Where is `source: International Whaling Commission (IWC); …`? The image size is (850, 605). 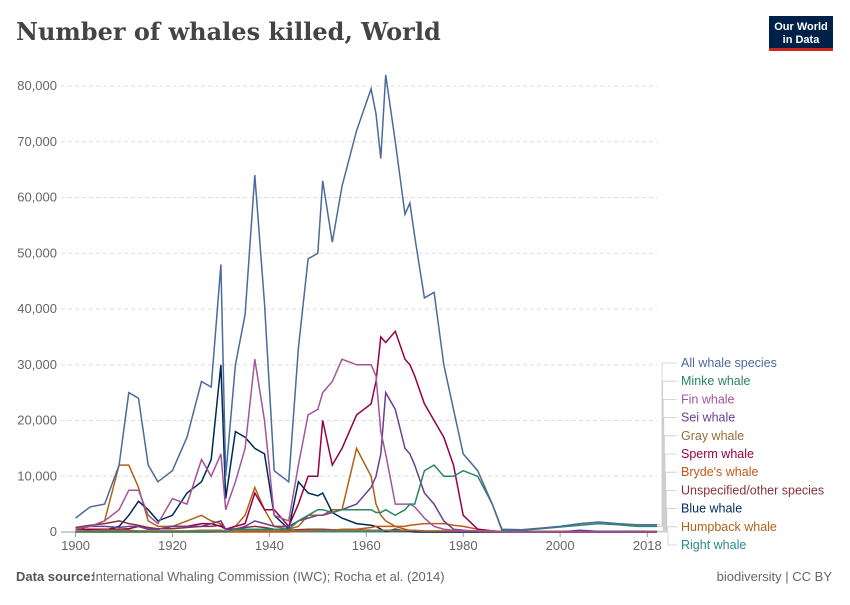
source: International Whaling Commission (IWC); … is located at coordinates (268, 576).